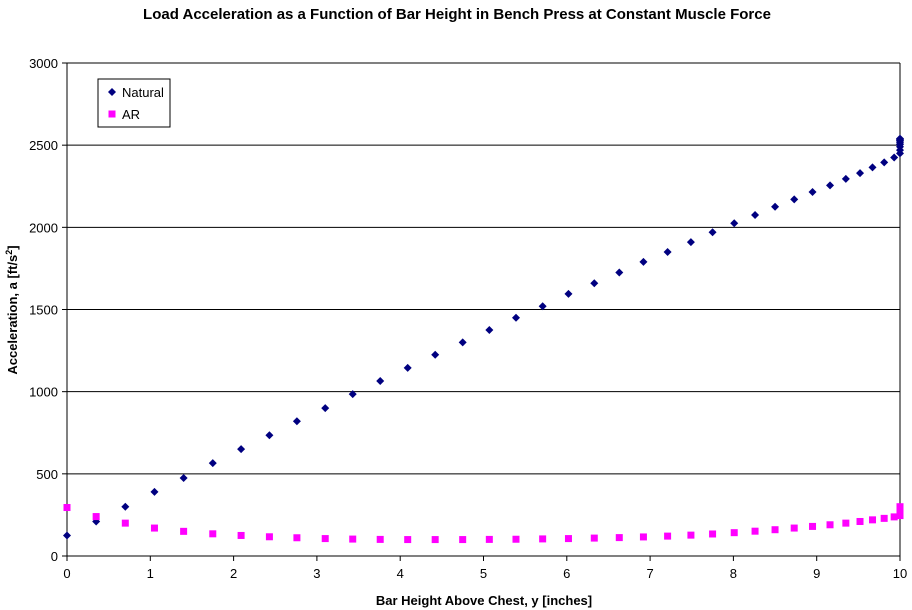  Describe the element at coordinates (112, 114) in the screenshot. I see `legend-marker-ar` at that location.